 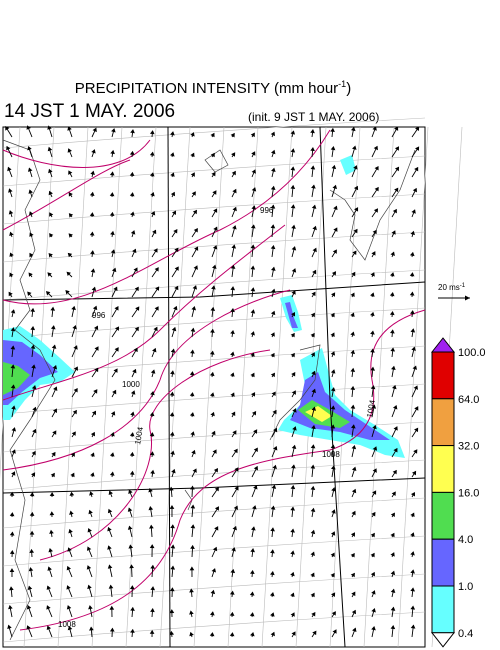 I want to click on title: PRECIPITATION INTENSITY (mm hour-1), so click(x=213, y=88).